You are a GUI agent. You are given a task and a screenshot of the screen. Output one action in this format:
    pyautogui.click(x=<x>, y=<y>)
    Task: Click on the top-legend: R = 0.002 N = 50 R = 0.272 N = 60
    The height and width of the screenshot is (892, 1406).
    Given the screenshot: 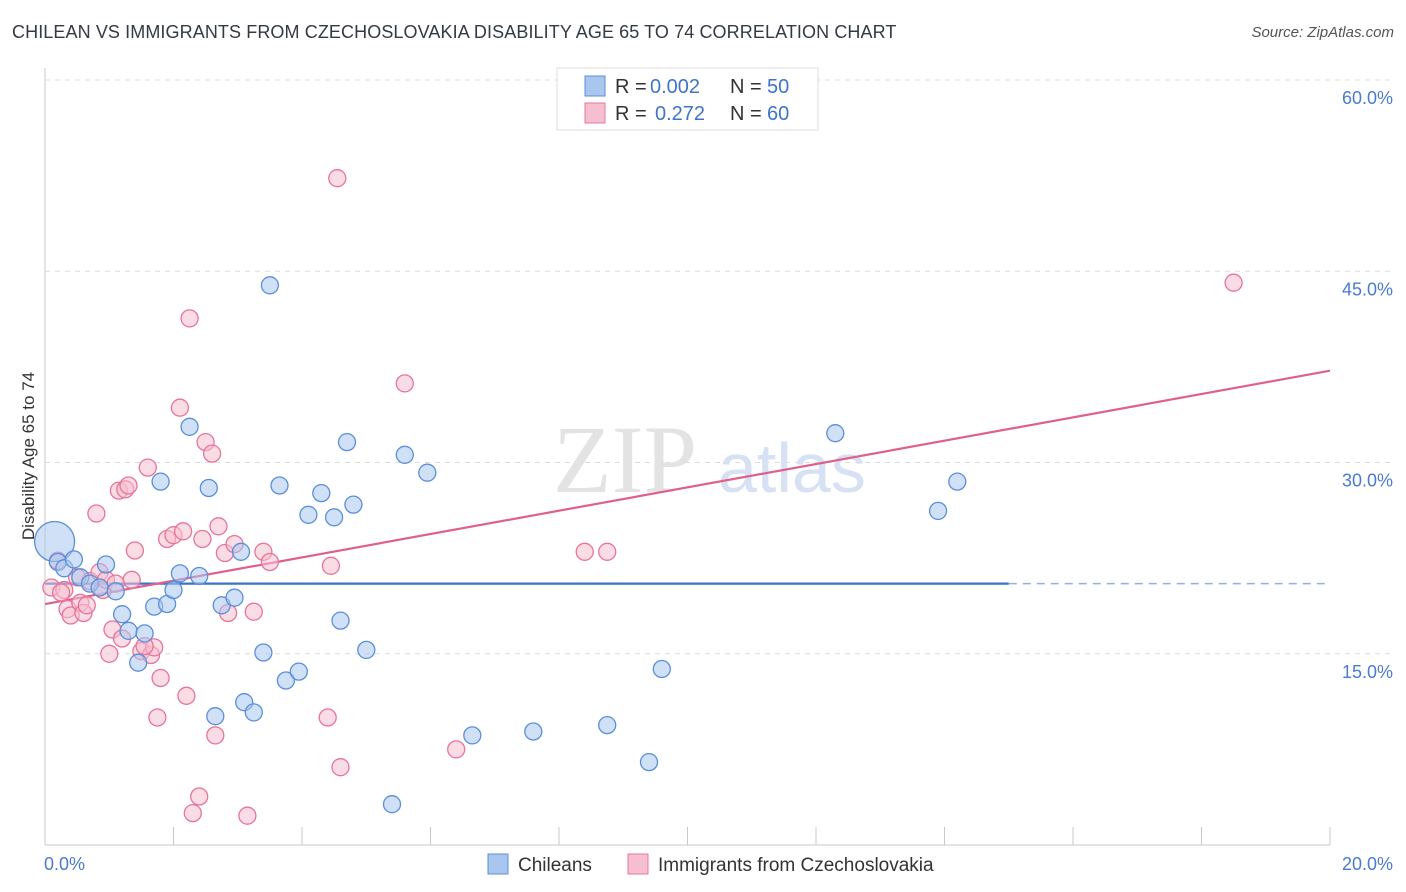 What is the action you would take?
    pyautogui.click(x=687, y=99)
    